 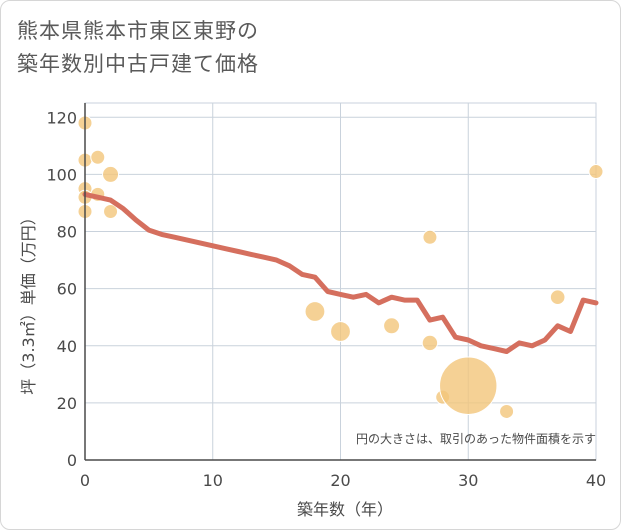 I want to click on size-annotation: 円の大きさは、取引のあった物件面積を示す, so click(x=476, y=438).